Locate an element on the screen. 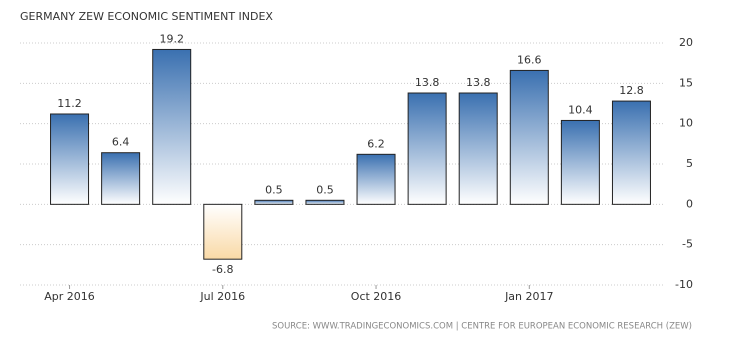 This screenshot has width=730, height=340. x-tick-label: Apr 2016 is located at coordinates (69, 296).